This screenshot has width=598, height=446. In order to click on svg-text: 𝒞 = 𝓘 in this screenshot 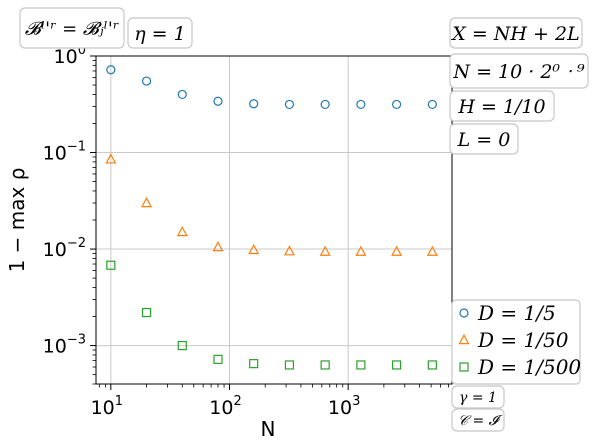, I will do `click(480, 421)`.